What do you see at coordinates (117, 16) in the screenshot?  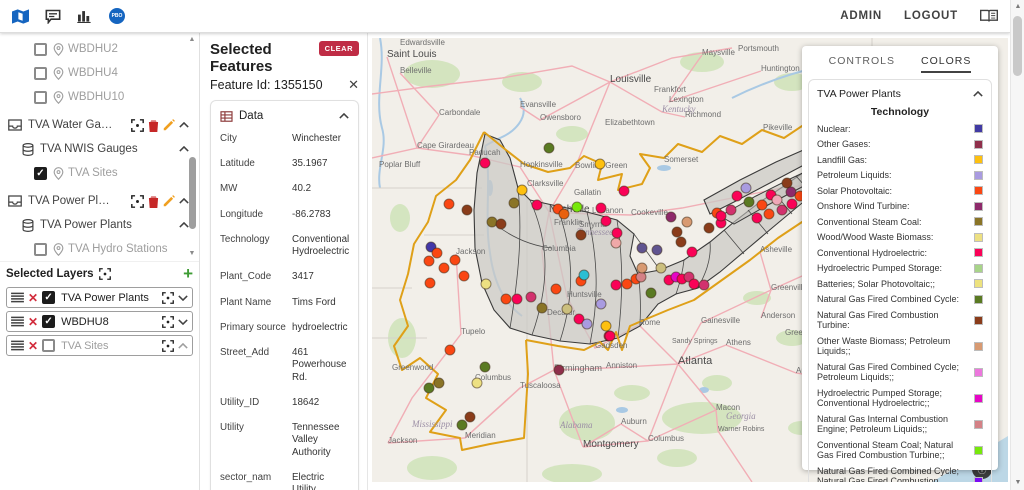 I see `app-badge-icon: PBO` at bounding box center [117, 16].